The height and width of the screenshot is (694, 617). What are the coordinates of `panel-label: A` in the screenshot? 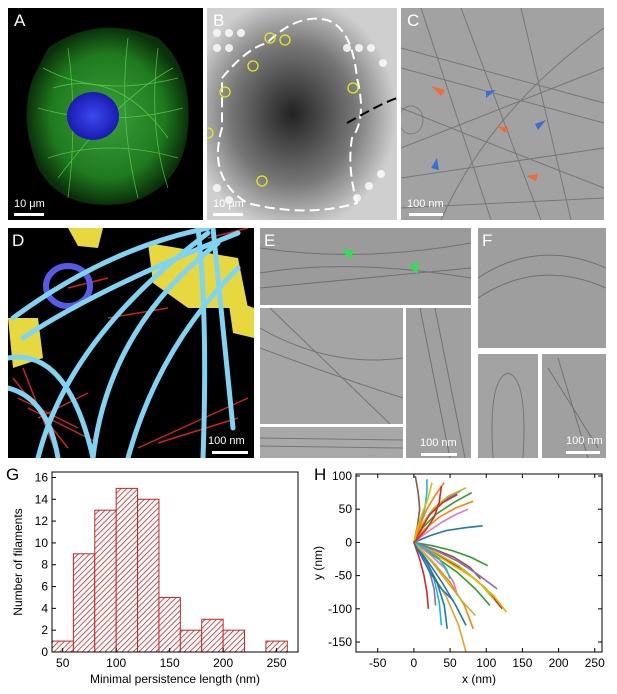 It's located at (20, 20).